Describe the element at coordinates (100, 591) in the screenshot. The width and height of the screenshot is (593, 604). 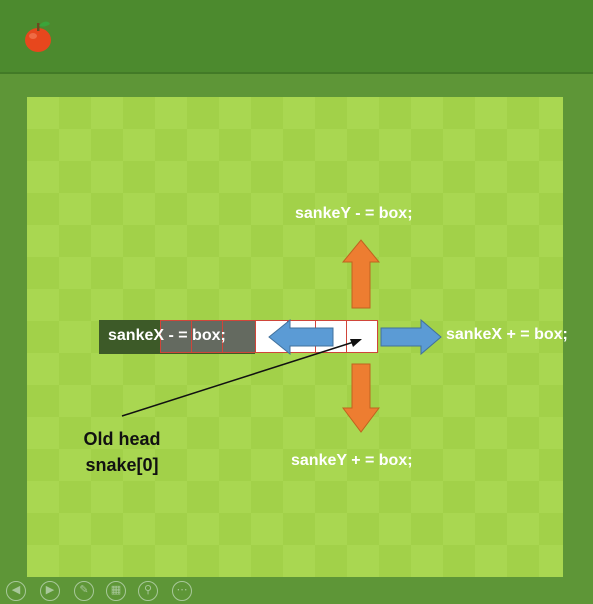
I see `slideshow-toolbar: ◀ ▶ ✎ ▦ ⚲ ⋯` at that location.